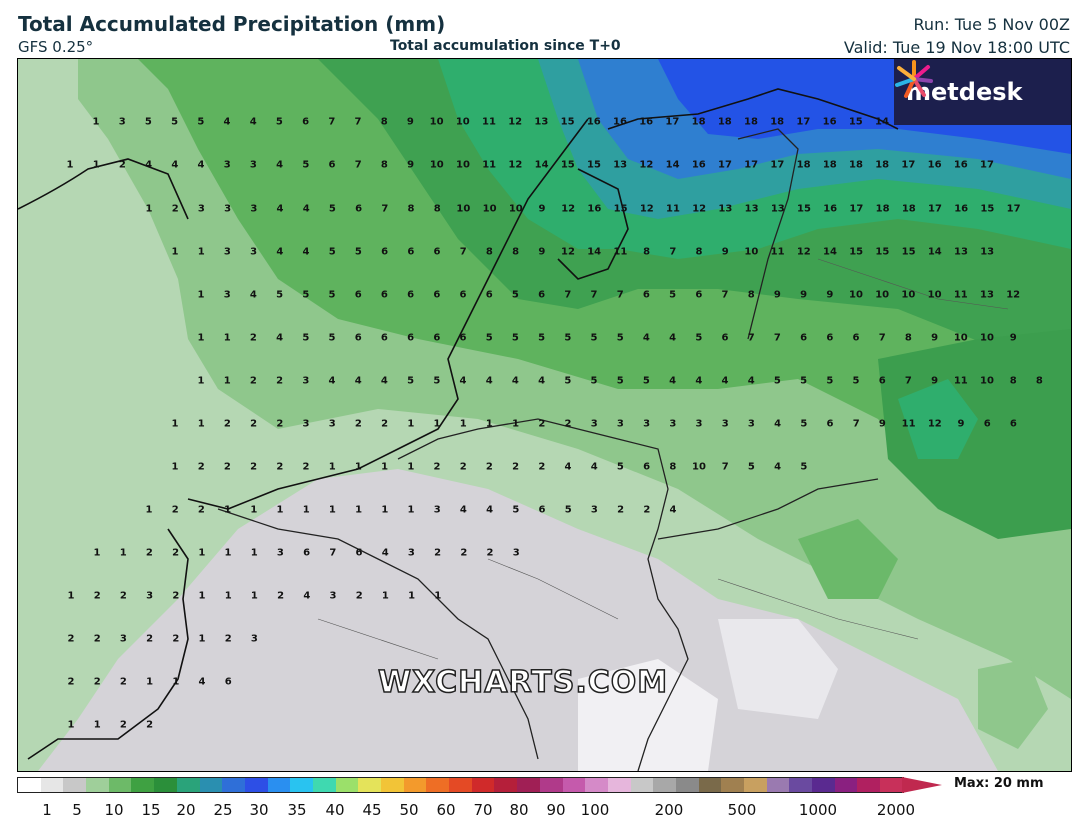 This screenshot has width=1088, height=835. I want to click on scale-tick-label: 25, so click(223, 810).